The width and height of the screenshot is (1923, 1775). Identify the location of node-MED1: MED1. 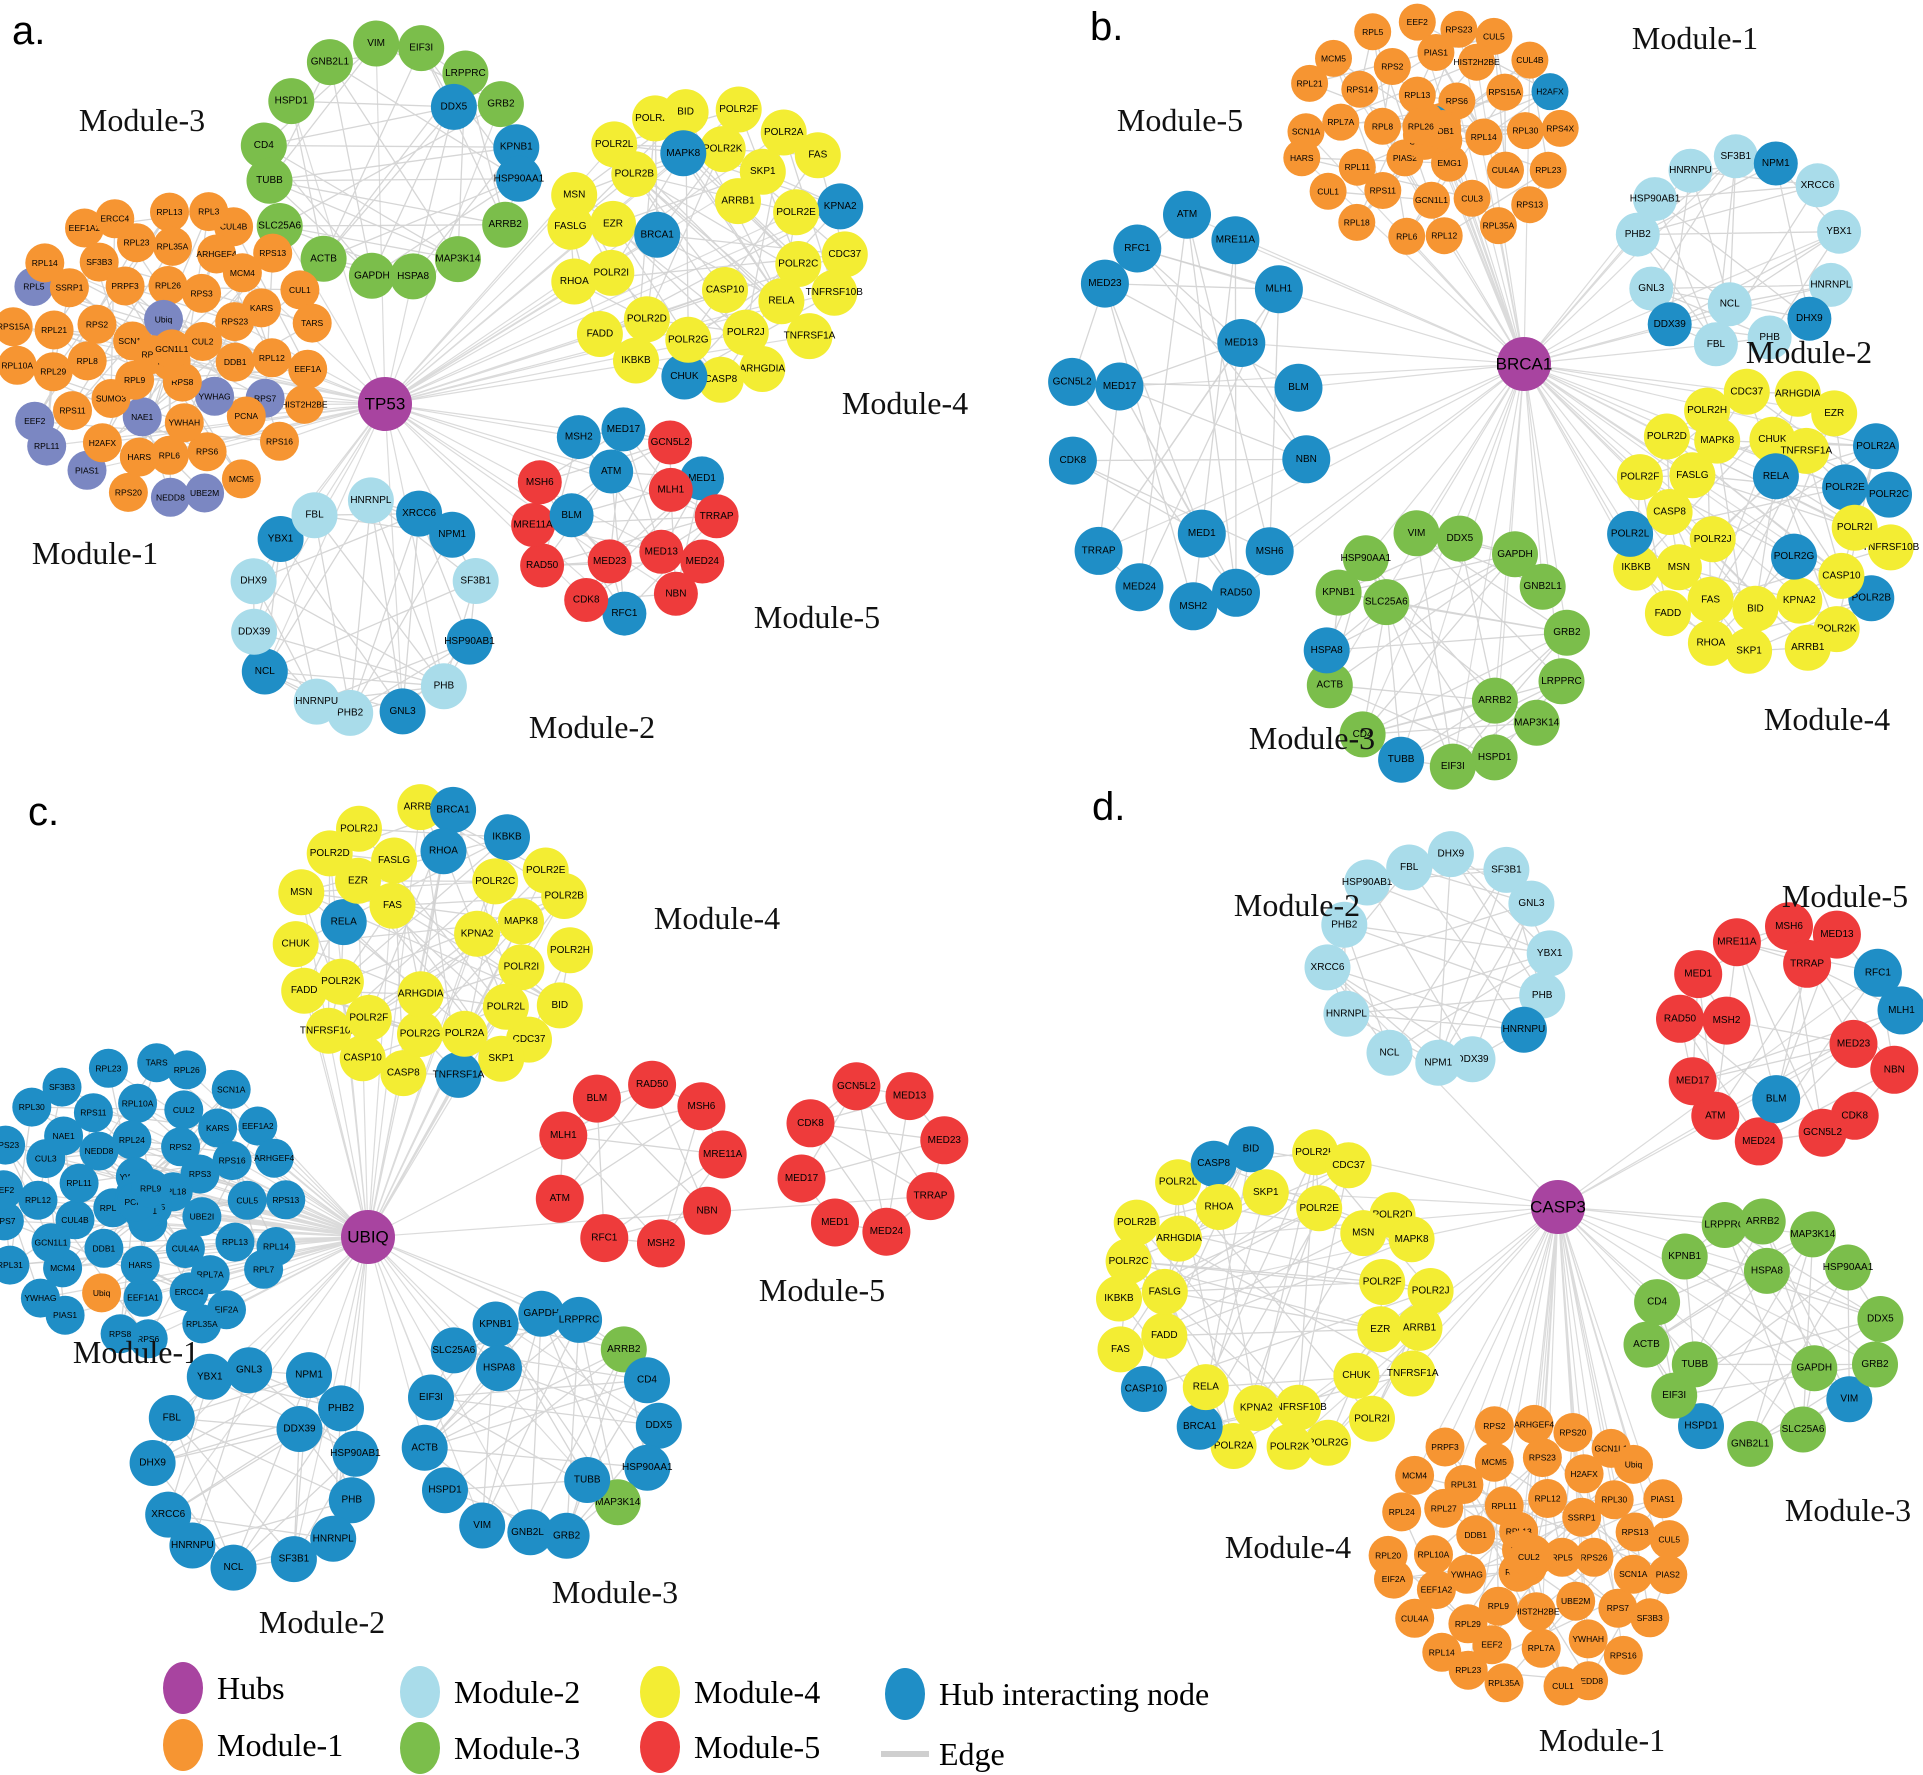
(1201, 533).